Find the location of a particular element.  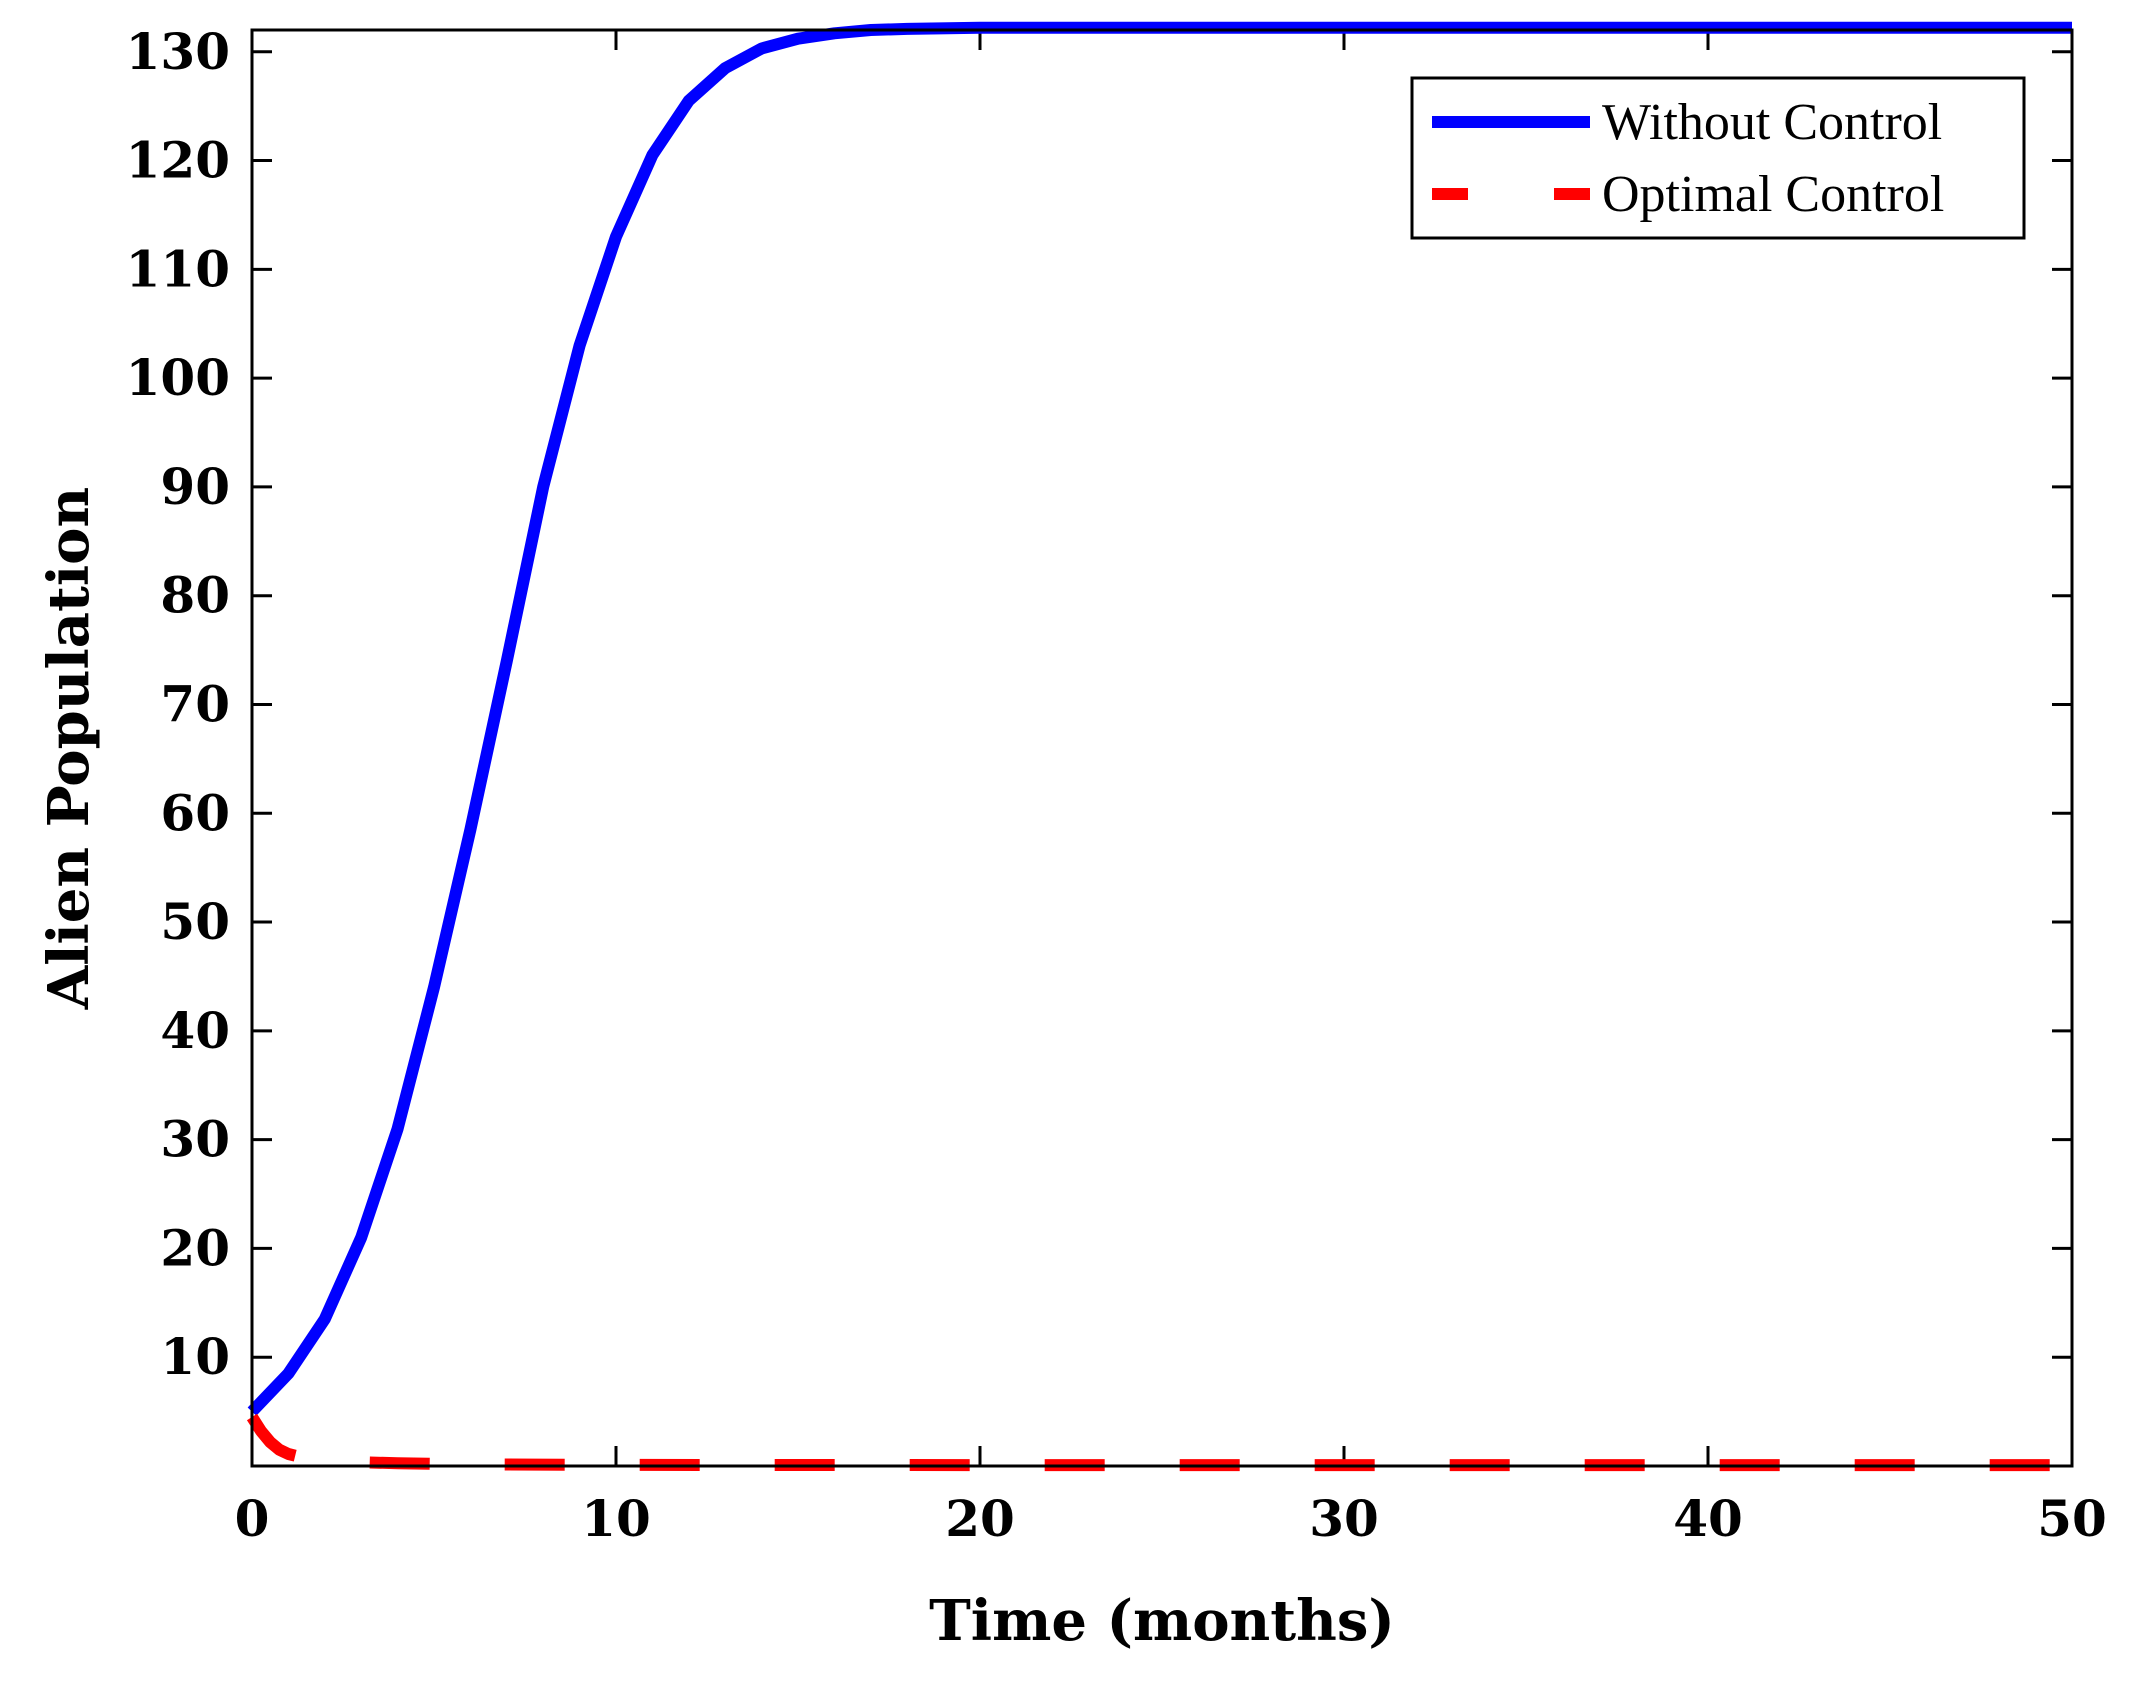

x-axis-title: Time (months) is located at coordinates (1162, 1621).